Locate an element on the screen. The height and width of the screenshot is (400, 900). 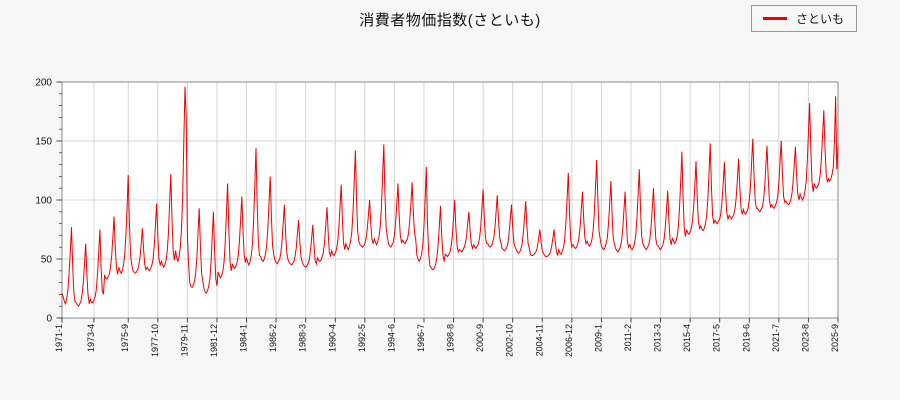
x-tick-label: 2019-6 is located at coordinates (746, 338).